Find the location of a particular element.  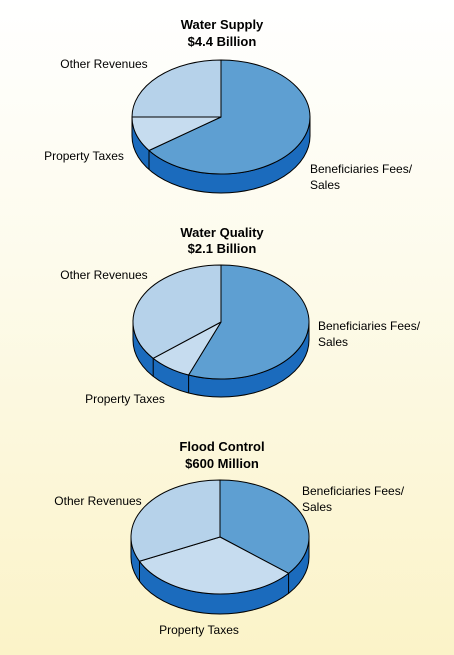

chart-subtitle: $2.1 Billion is located at coordinates (222, 248).